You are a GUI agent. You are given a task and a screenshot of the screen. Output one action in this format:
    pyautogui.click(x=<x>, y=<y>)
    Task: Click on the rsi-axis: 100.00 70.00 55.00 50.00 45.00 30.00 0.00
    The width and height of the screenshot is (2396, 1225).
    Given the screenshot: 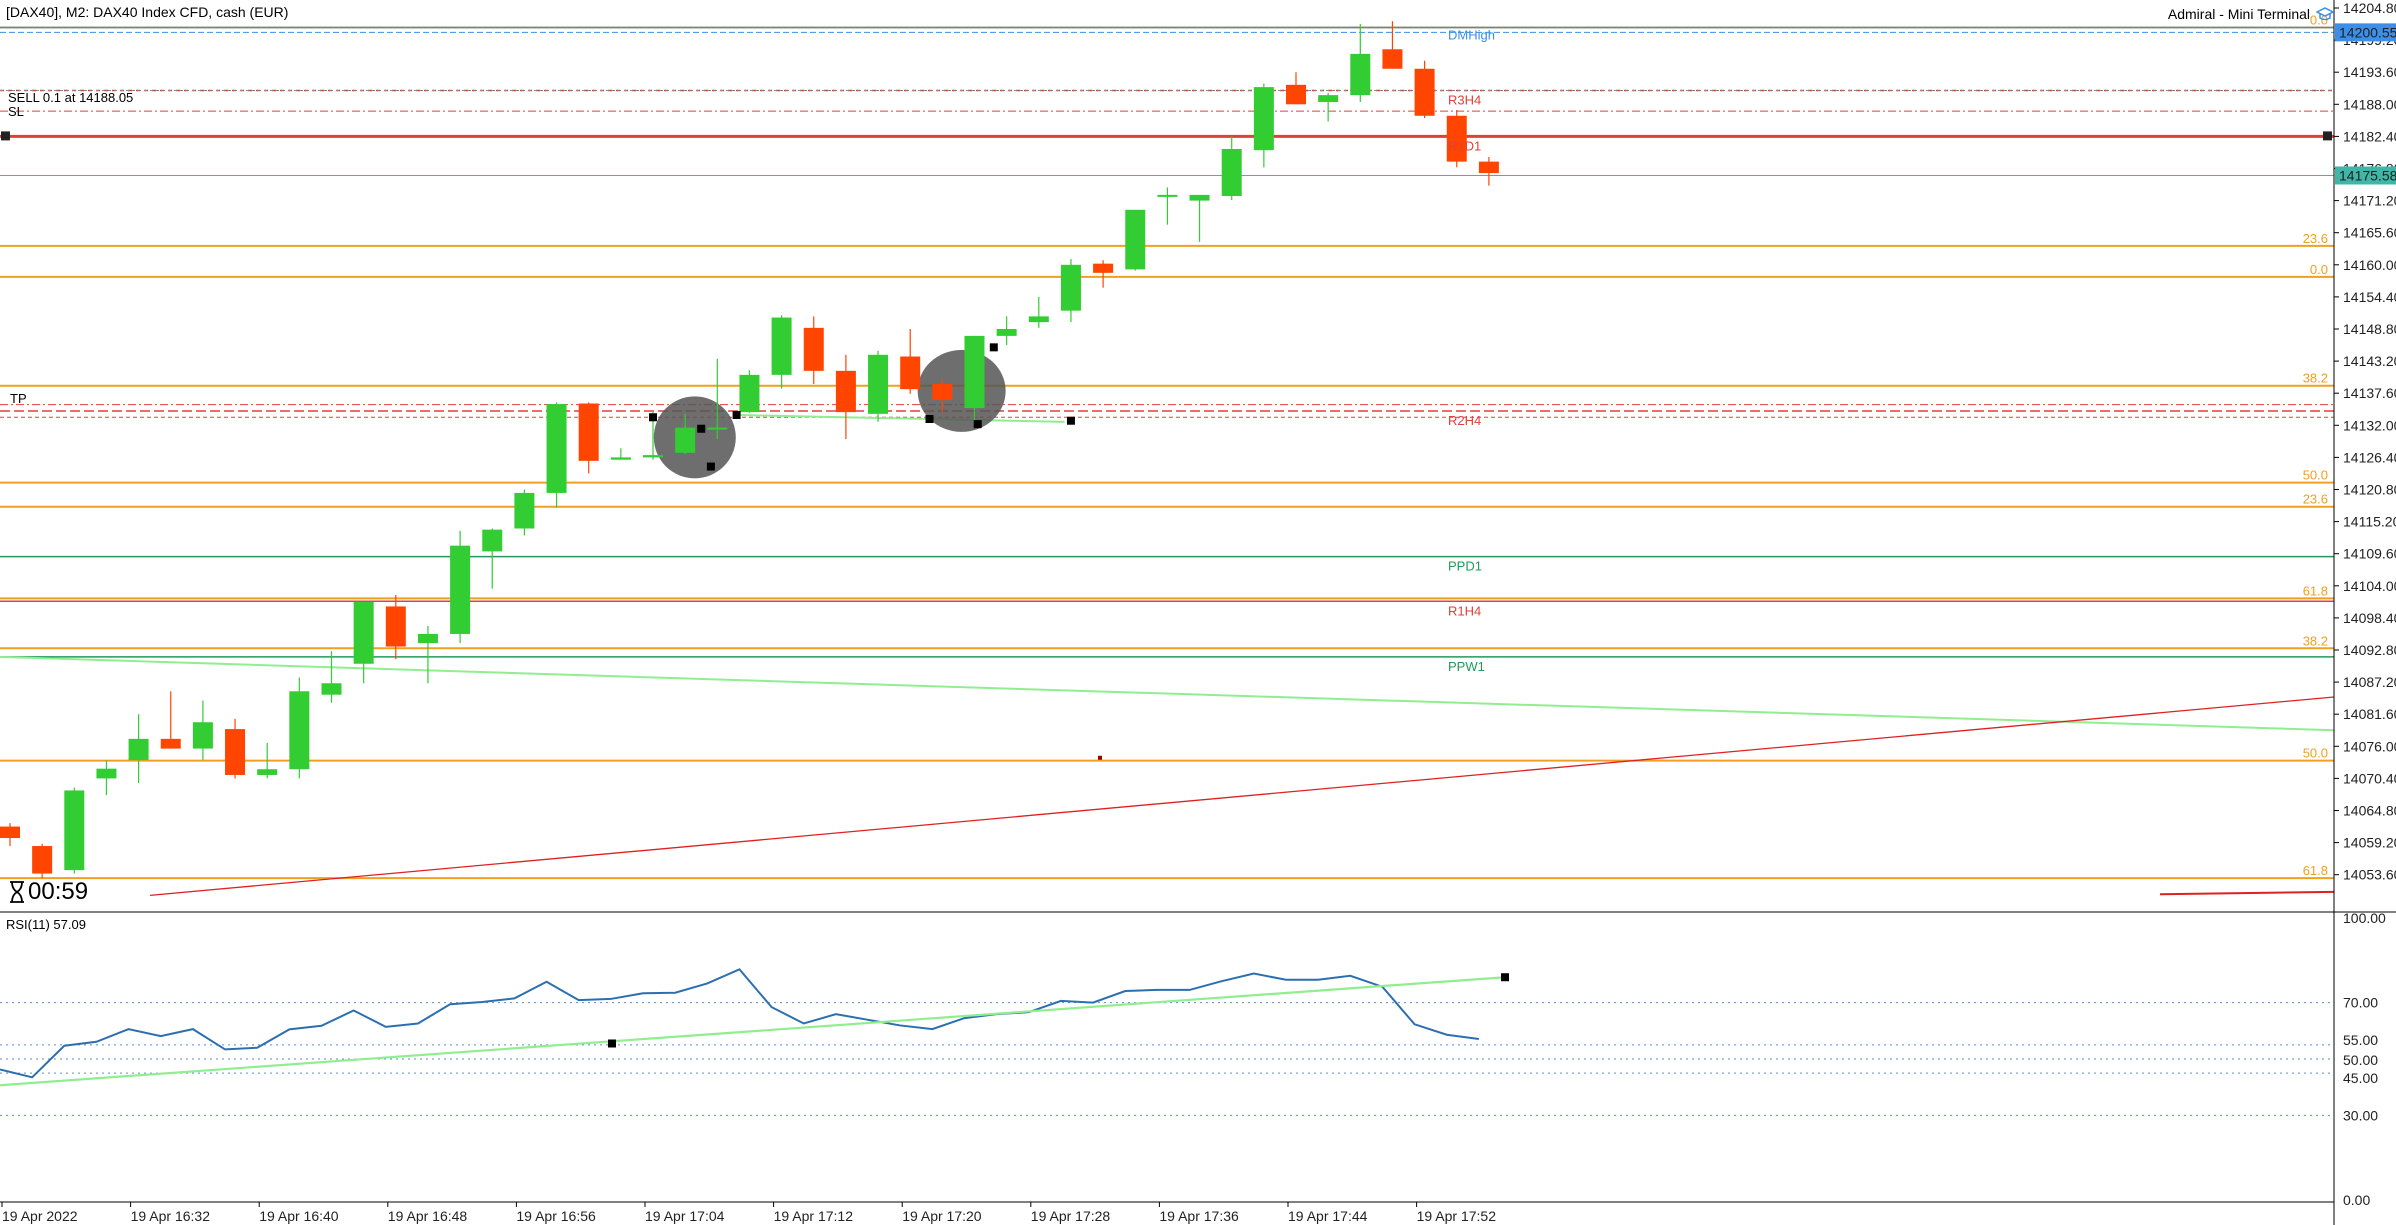 What is the action you would take?
    pyautogui.click(x=2364, y=1059)
    